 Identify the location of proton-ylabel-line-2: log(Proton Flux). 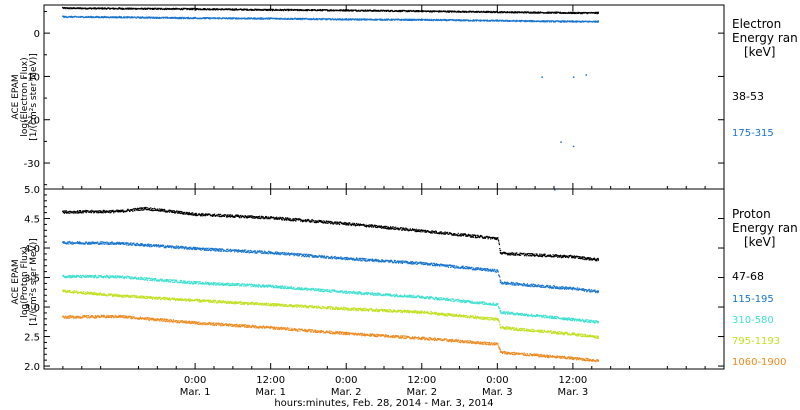
(25, 281).